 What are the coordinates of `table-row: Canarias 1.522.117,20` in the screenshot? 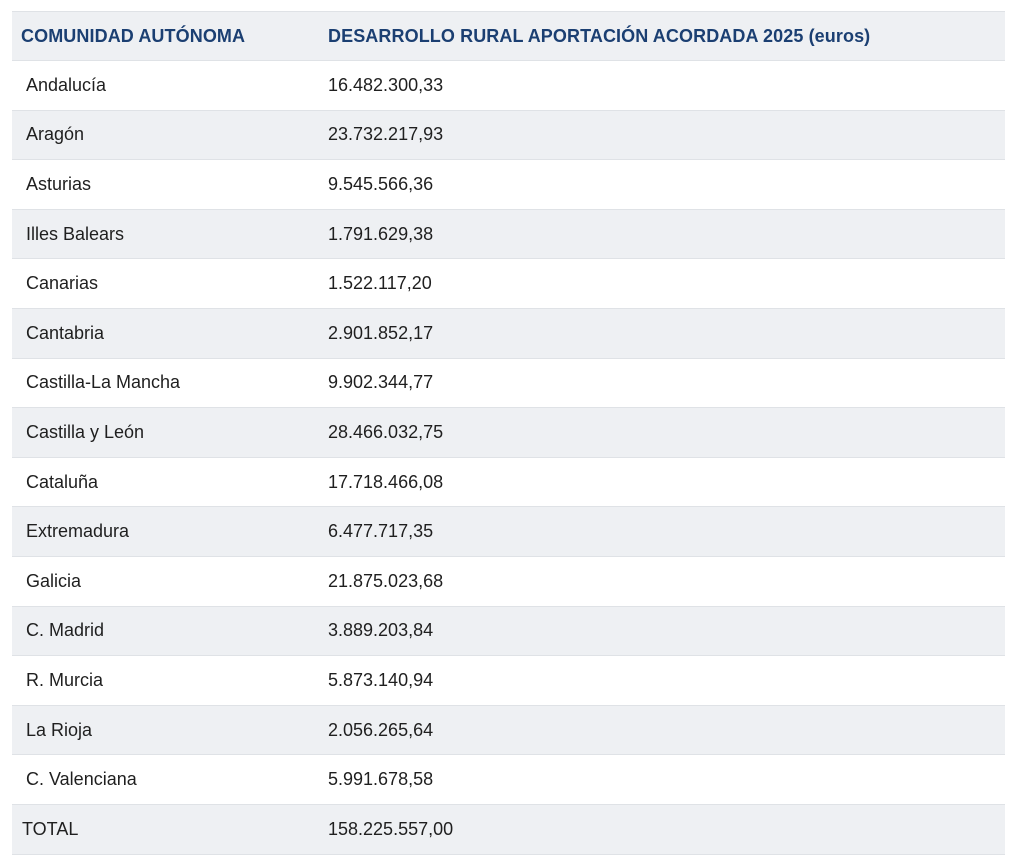 It's located at (508, 283).